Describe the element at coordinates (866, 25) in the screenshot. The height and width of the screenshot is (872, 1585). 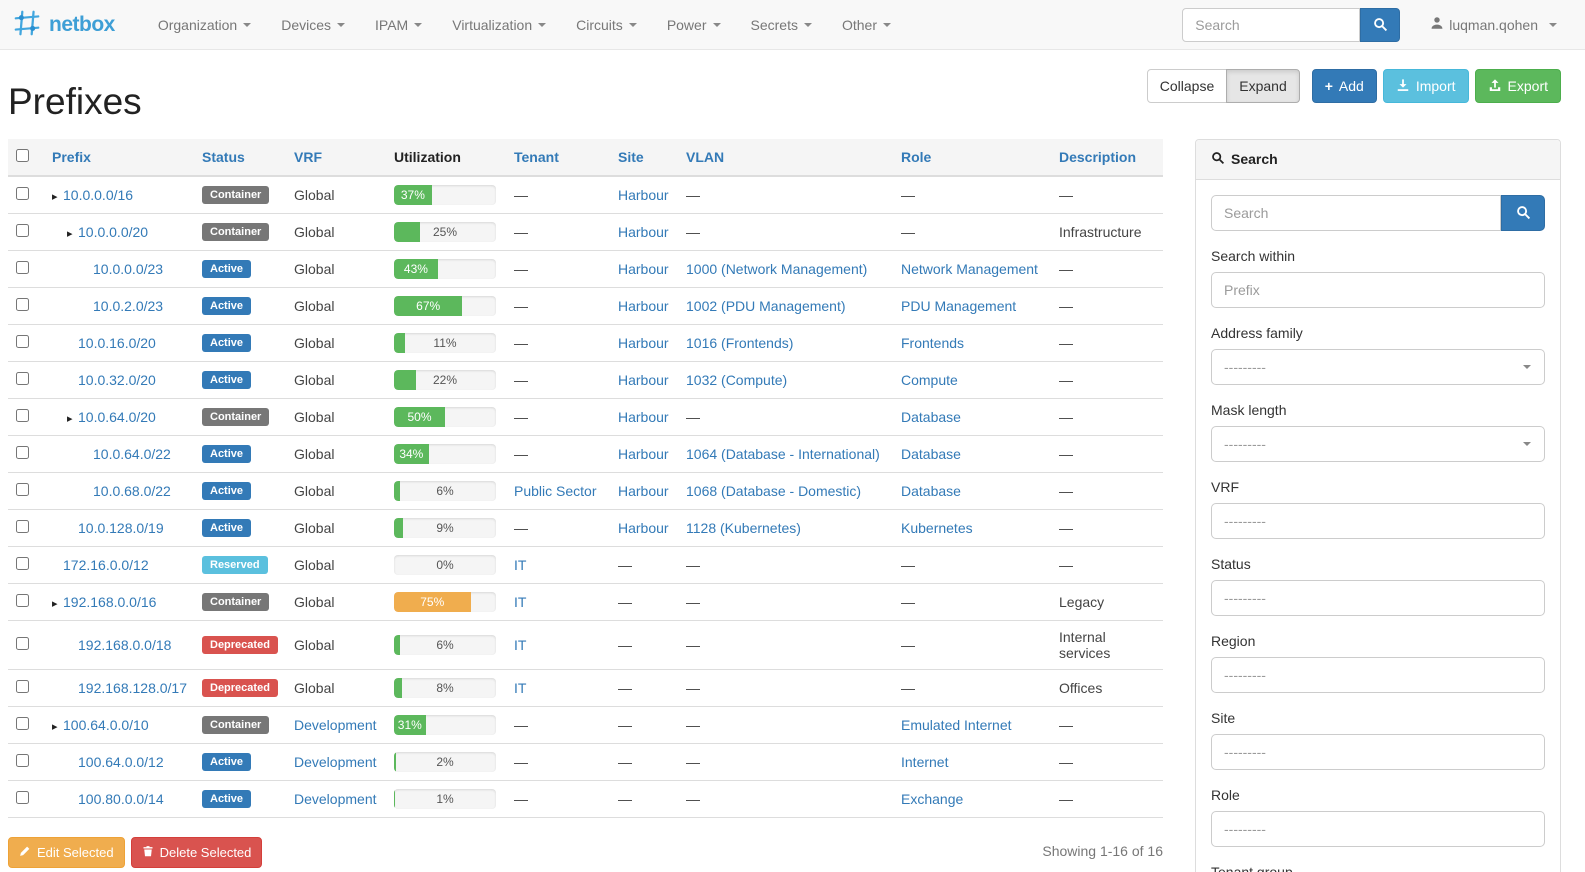
I see `nav-menu-item: Other` at that location.